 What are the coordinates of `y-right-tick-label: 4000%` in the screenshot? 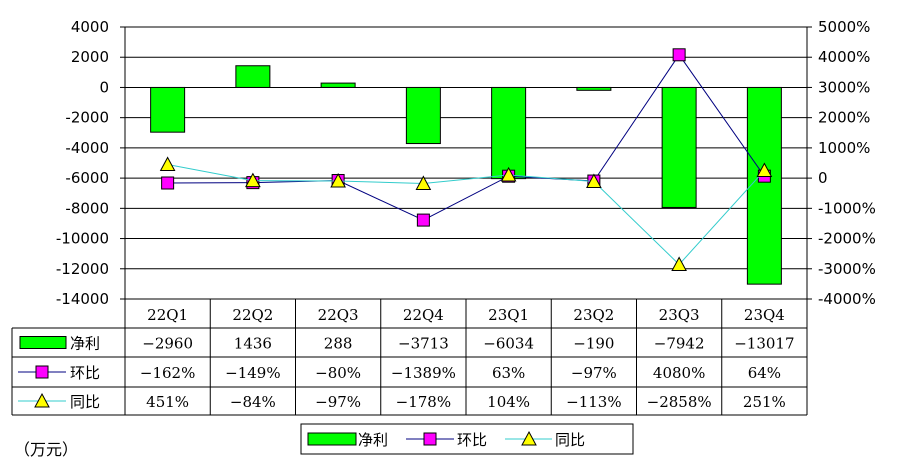 It's located at (844, 57).